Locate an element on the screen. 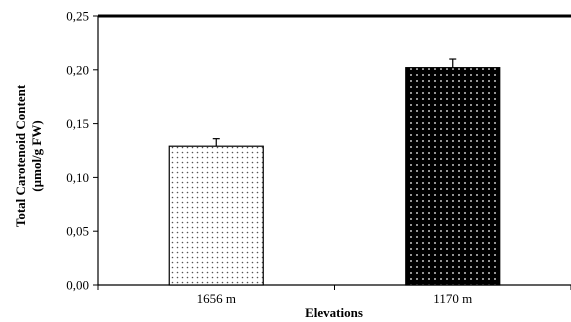 This screenshot has width=571, height=322. y-axis-title-line1: Total Carotenoid Content is located at coordinates (20, 155).